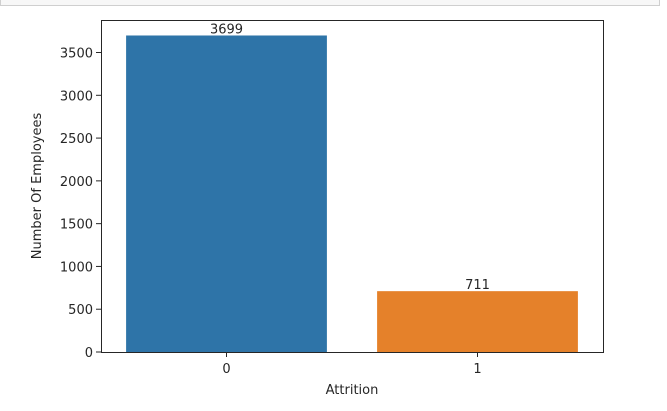 This screenshot has height=411, width=667. Describe the element at coordinates (76, 182) in the screenshot. I see `y-tick-label-2000: 2000` at that location.